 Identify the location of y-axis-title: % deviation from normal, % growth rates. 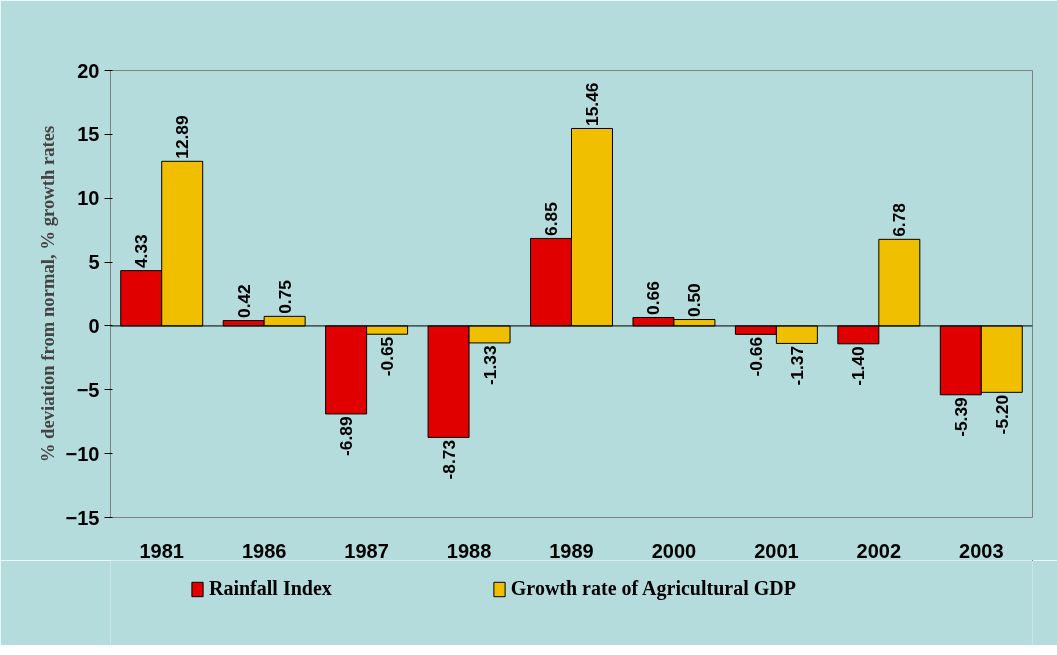
(47, 294).